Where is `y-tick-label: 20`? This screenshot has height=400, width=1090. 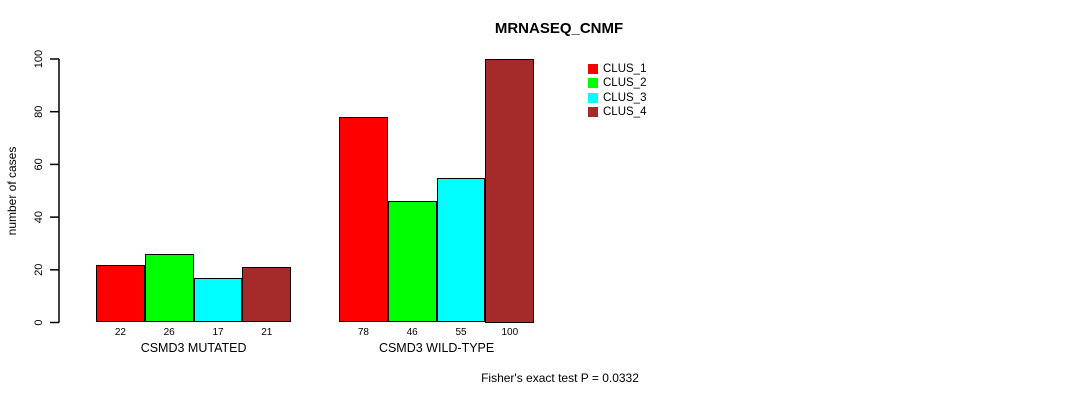
y-tick-label: 20 is located at coordinates (39, 270).